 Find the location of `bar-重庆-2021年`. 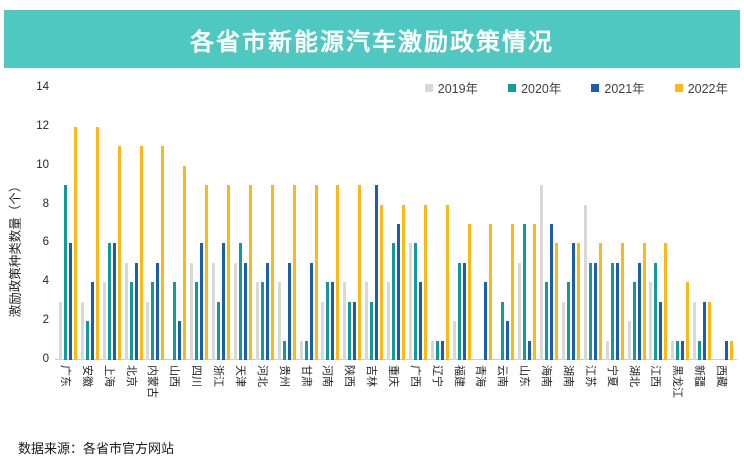

bar-重庆-2021年 is located at coordinates (398, 292).